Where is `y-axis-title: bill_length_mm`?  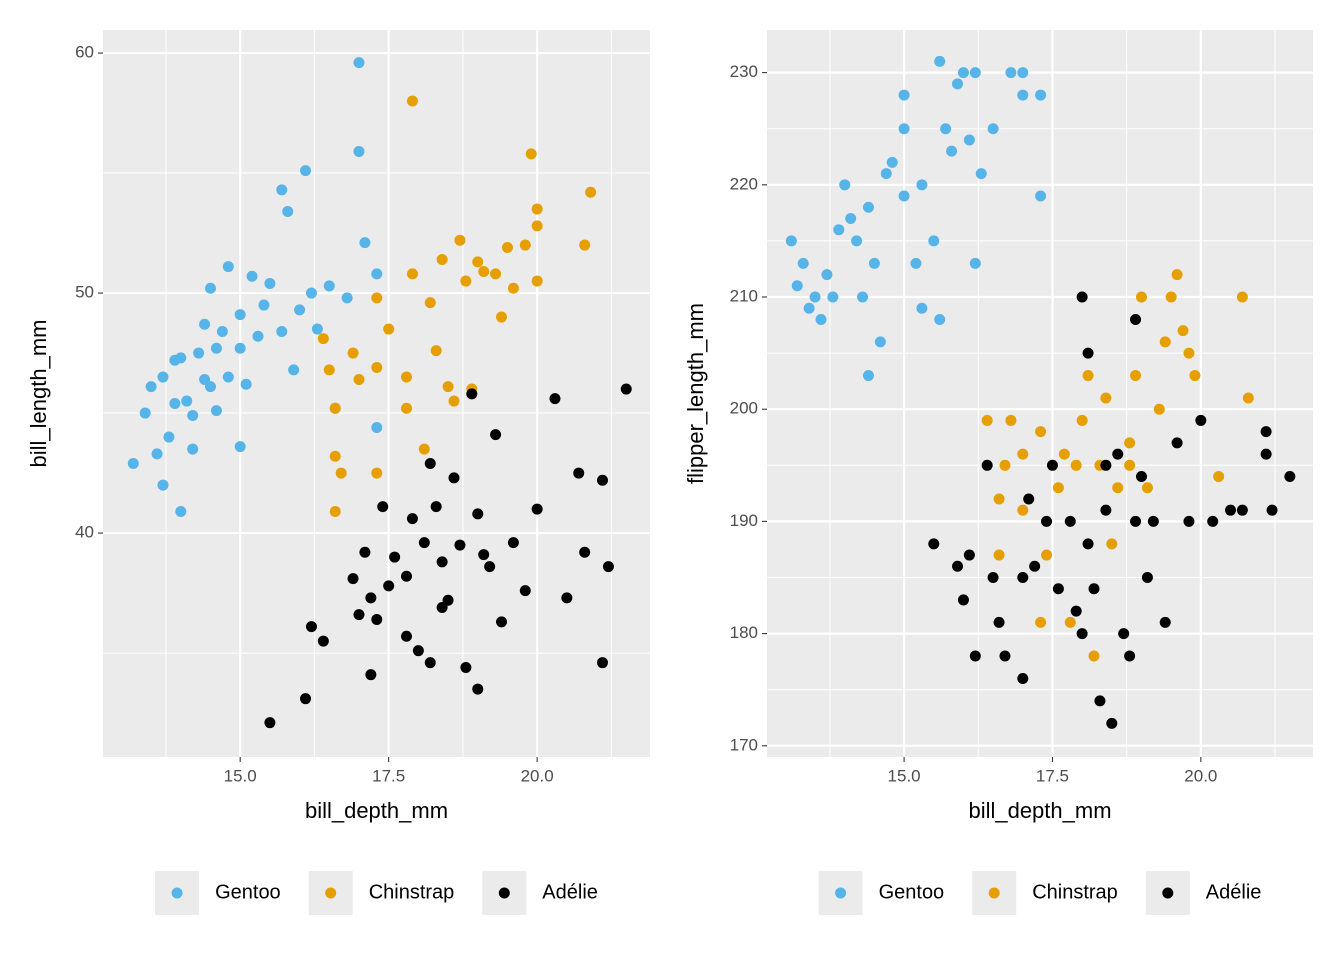
y-axis-title: bill_length_mm is located at coordinates (38, 394).